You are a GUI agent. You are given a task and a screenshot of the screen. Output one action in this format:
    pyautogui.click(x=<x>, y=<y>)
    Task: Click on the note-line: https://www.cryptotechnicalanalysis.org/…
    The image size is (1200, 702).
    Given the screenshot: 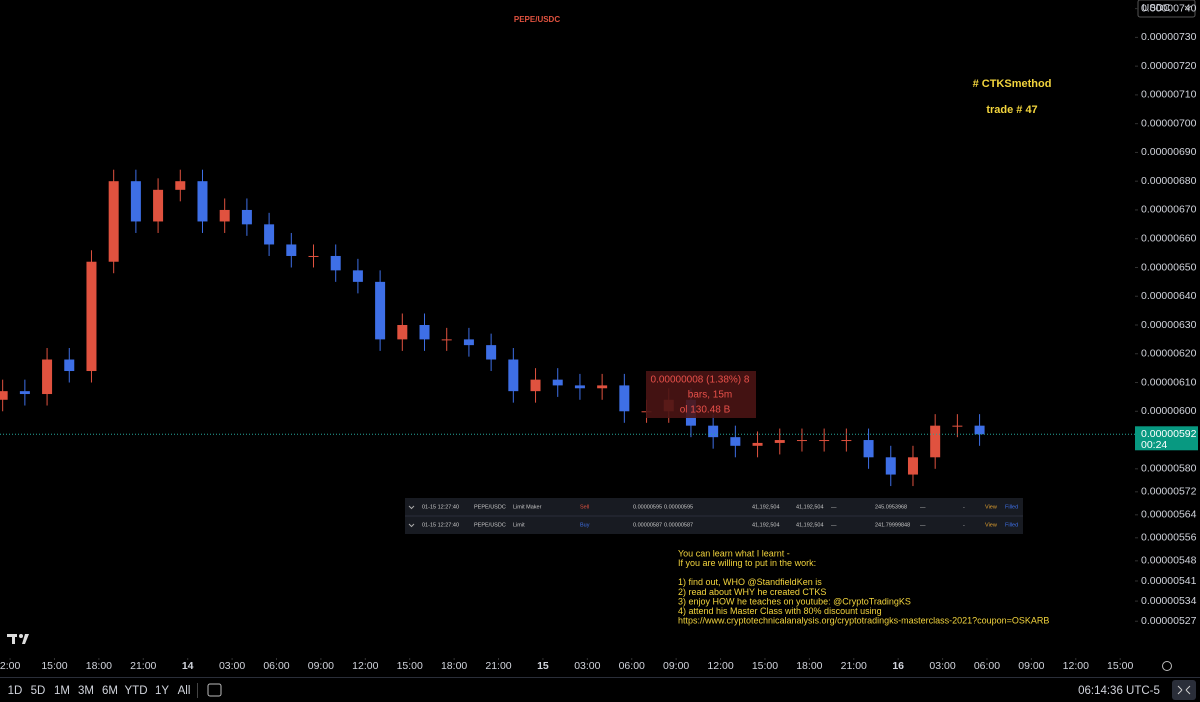 What is the action you would take?
    pyautogui.click(x=863, y=621)
    